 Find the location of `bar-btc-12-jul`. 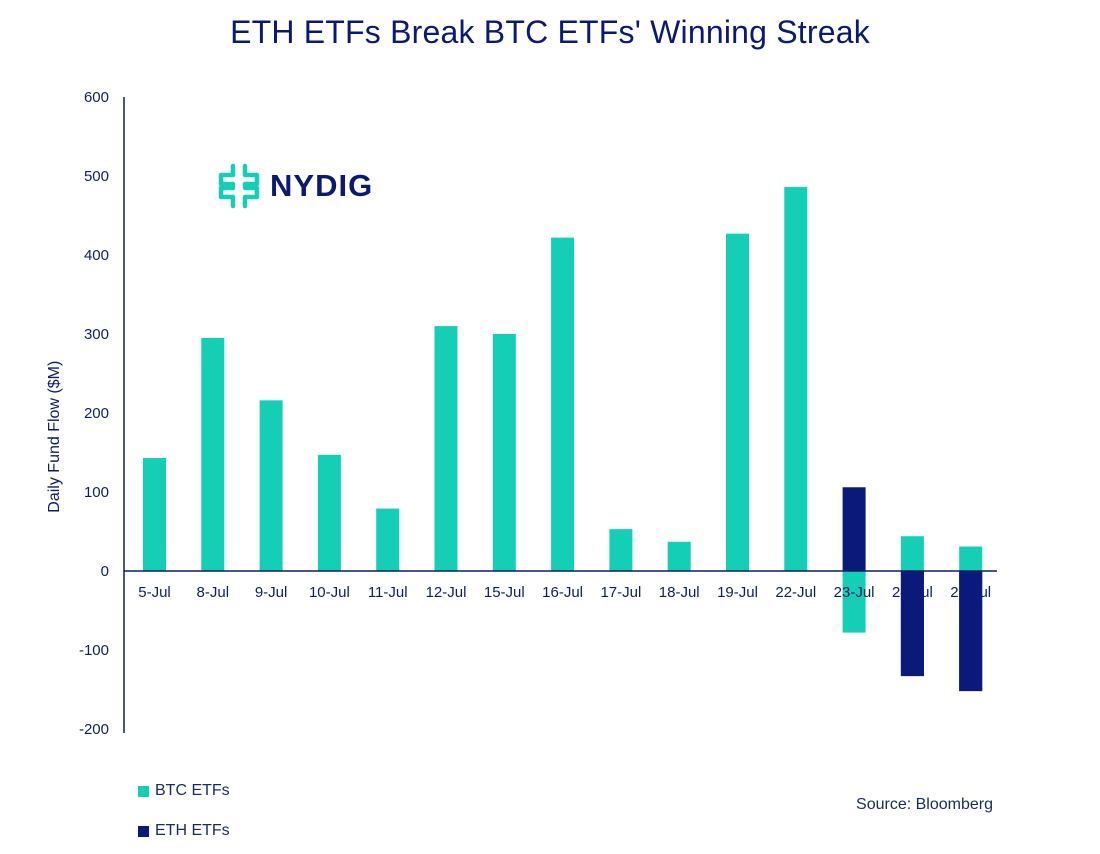

bar-btc-12-jul is located at coordinates (446, 448).